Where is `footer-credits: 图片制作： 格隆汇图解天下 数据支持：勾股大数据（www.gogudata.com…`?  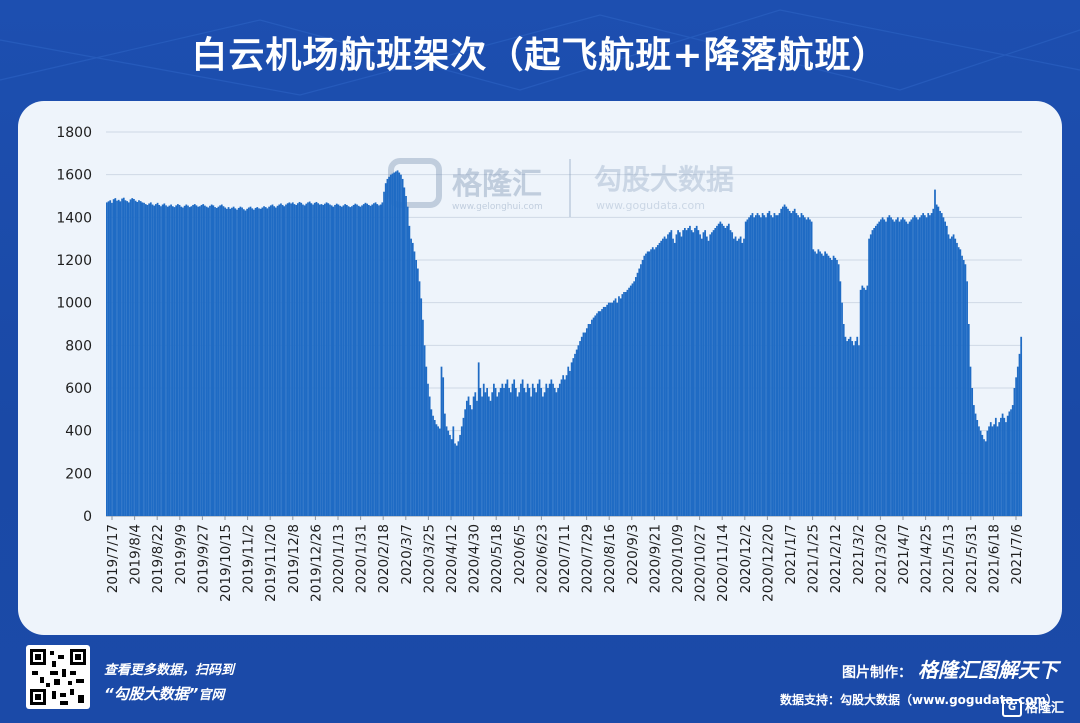 footer-credits: 图片制作： 格隆汇图解天下 数据支持：勾股大数据（www.gogudata.com… is located at coordinates (919, 681).